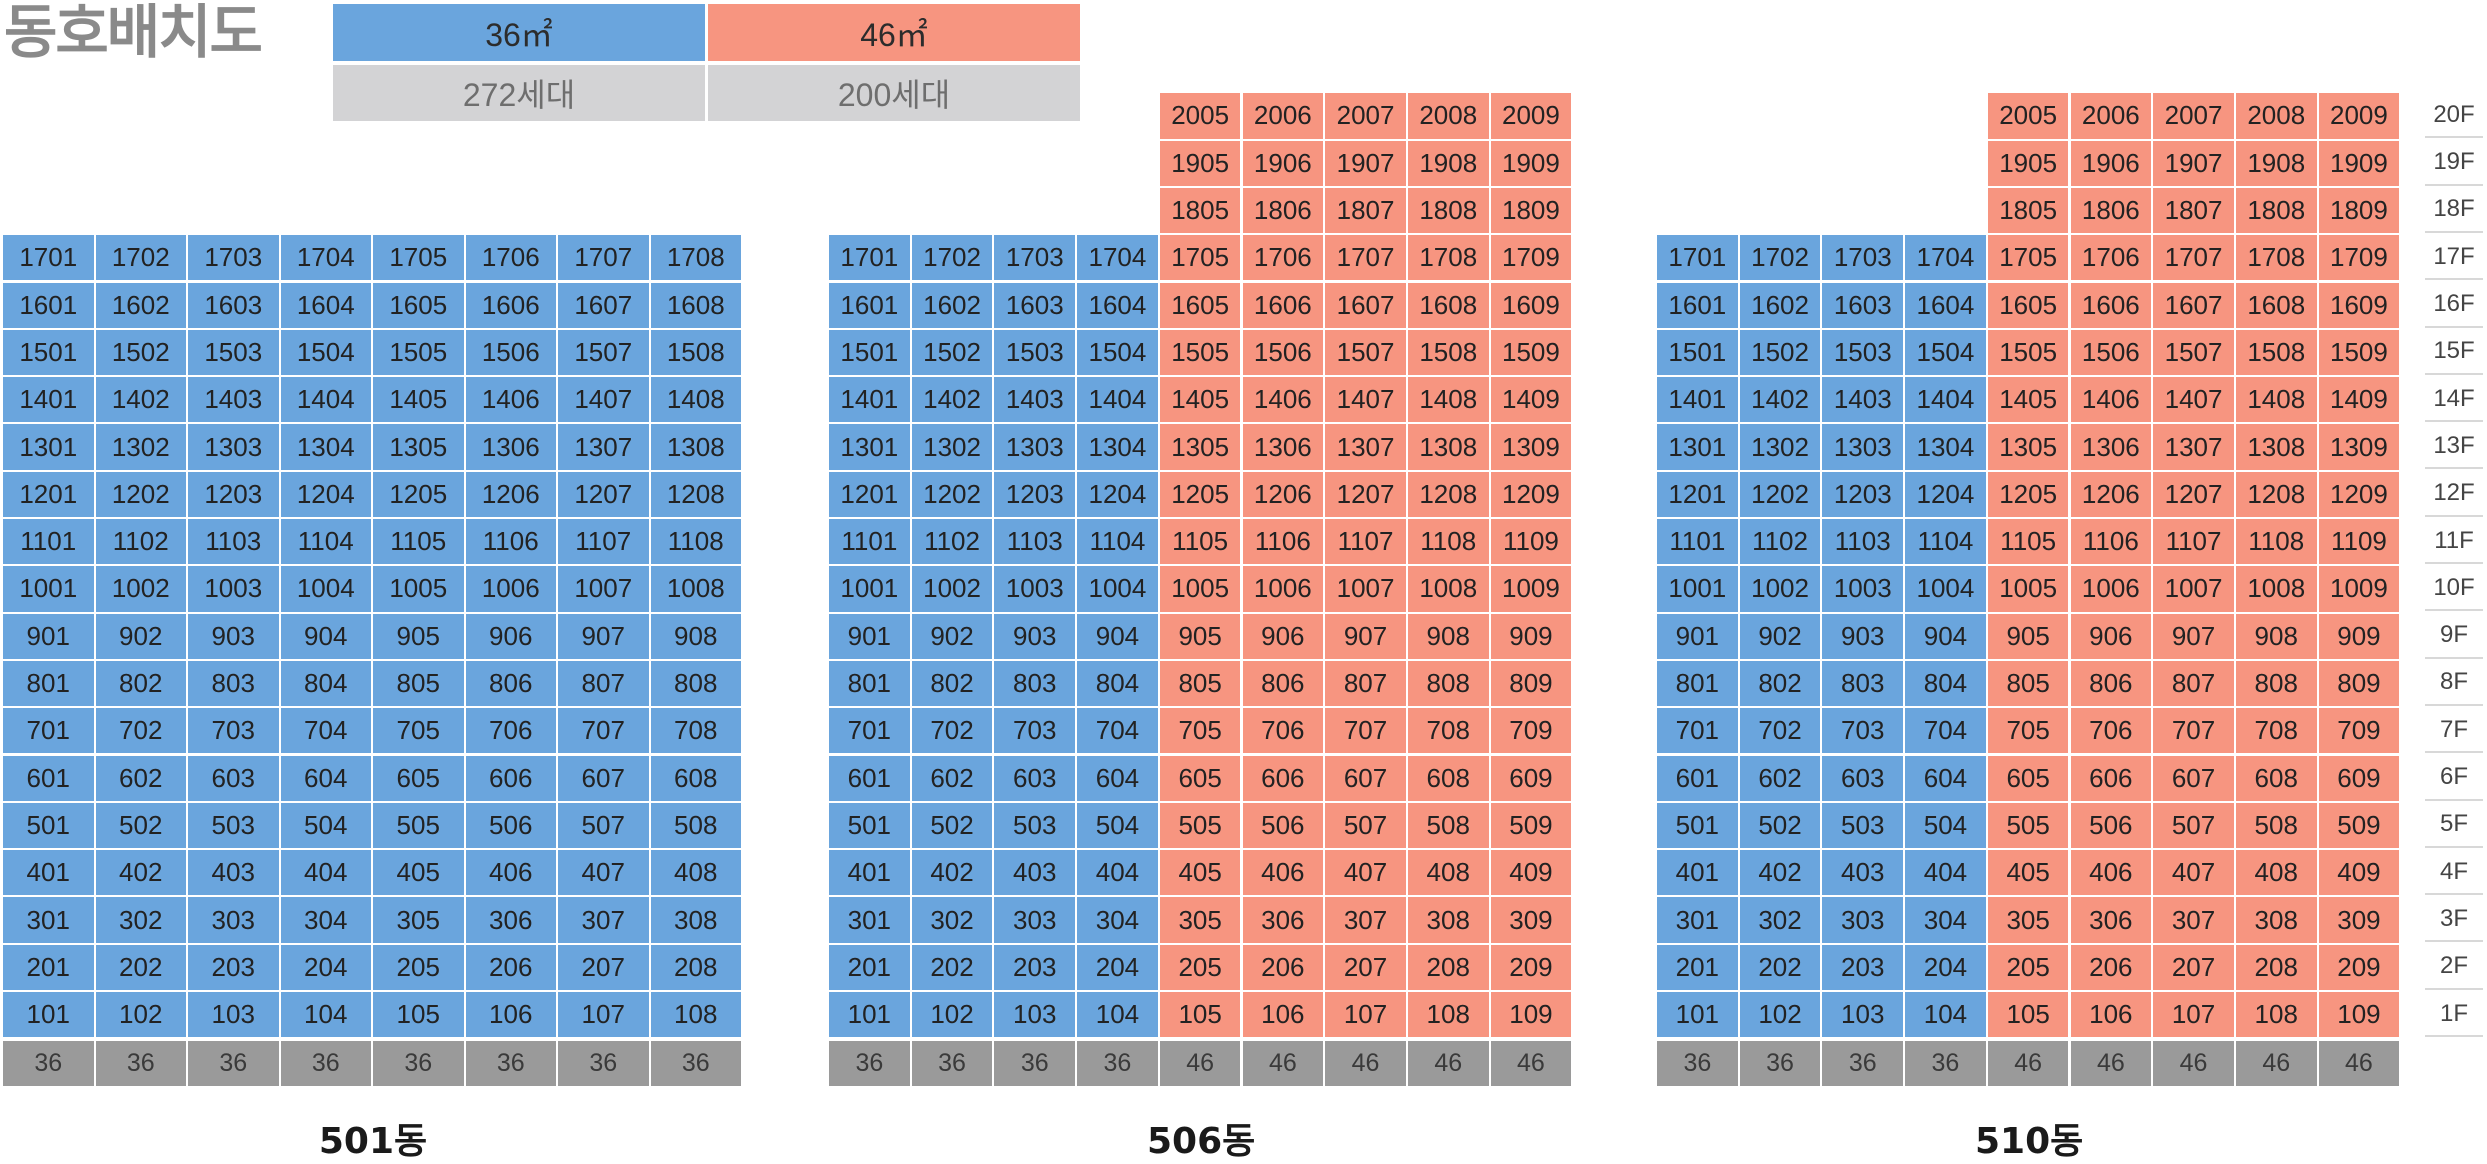 This screenshot has width=2487, height=1164. What do you see at coordinates (1200, 305) in the screenshot?
I see `unit-cell: 1605` at bounding box center [1200, 305].